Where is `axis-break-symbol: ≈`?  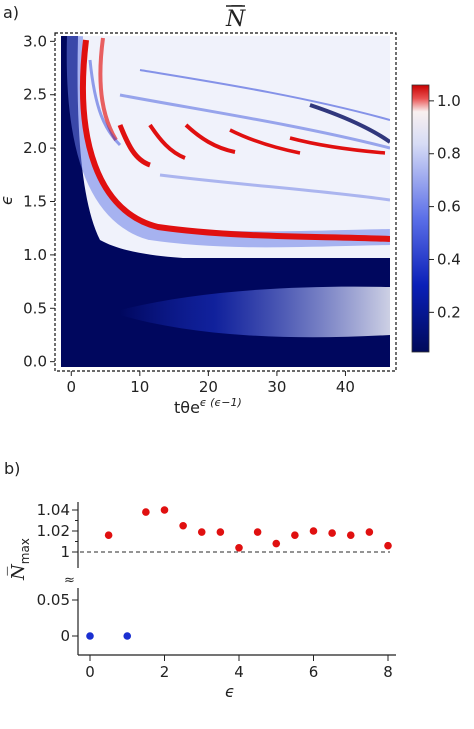 axis-break-symbol: ≈ is located at coordinates (69, 580).